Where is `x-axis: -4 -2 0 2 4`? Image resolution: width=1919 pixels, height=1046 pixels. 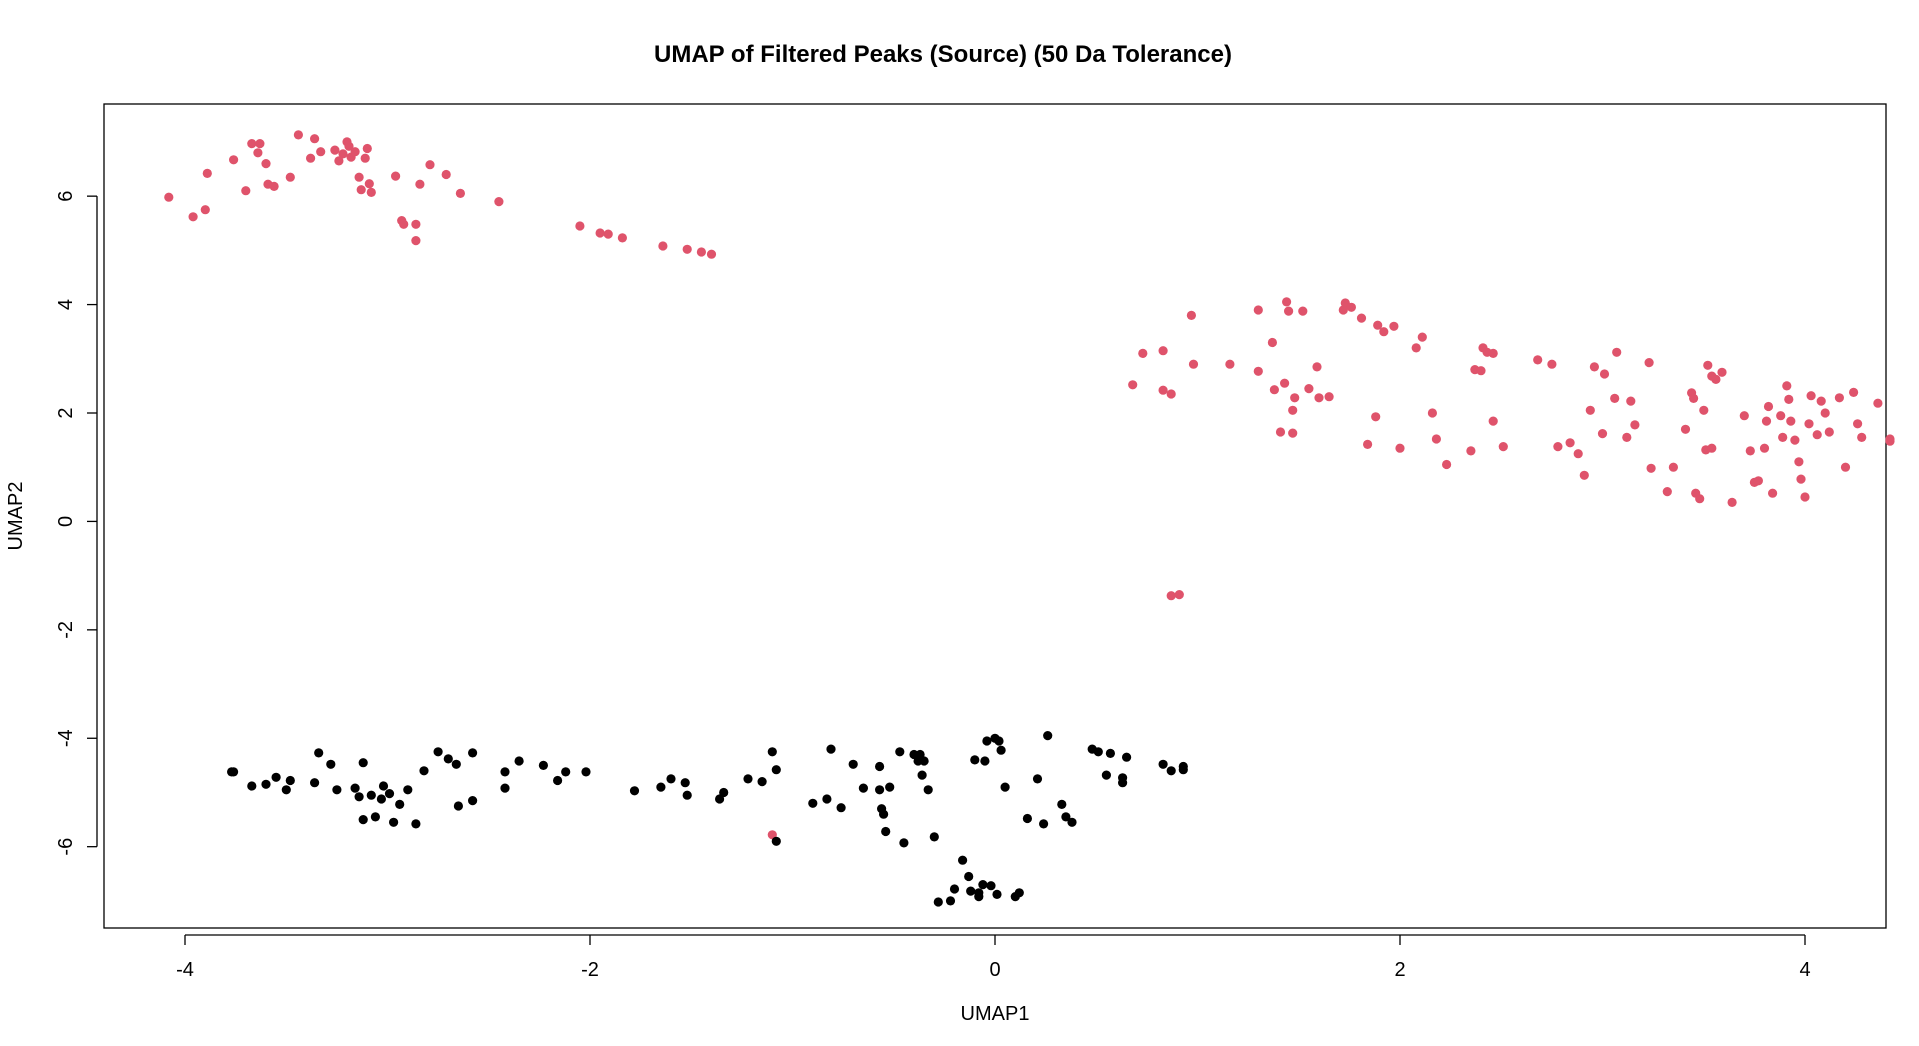 x-axis: -4 -2 0 2 4 is located at coordinates (993, 957).